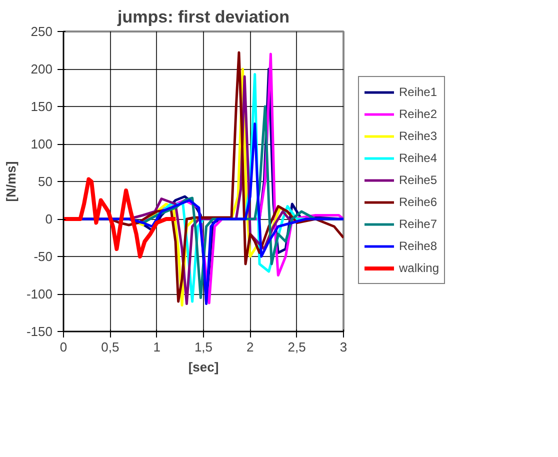  What do you see at coordinates (418, 180) in the screenshot?
I see `legend-label: Reihe5` at bounding box center [418, 180].